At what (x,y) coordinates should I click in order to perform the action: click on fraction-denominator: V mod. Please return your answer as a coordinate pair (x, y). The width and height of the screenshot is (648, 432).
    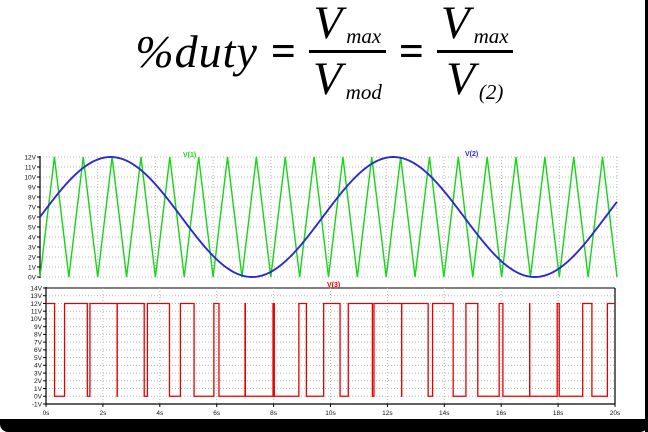
    Looking at the image, I should click on (347, 79).